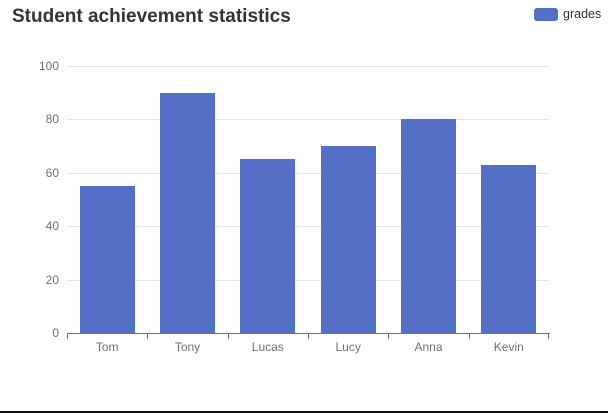  I want to click on x-tick-label-tom: Tom, so click(107, 347).